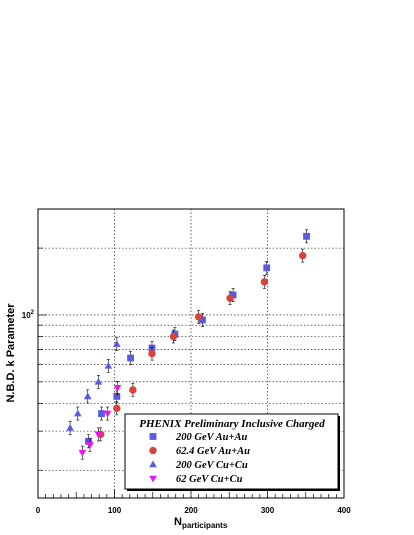 The width and height of the screenshot is (414, 535). I want to click on legend-label: 200 GeV Au+Au, so click(211, 437).